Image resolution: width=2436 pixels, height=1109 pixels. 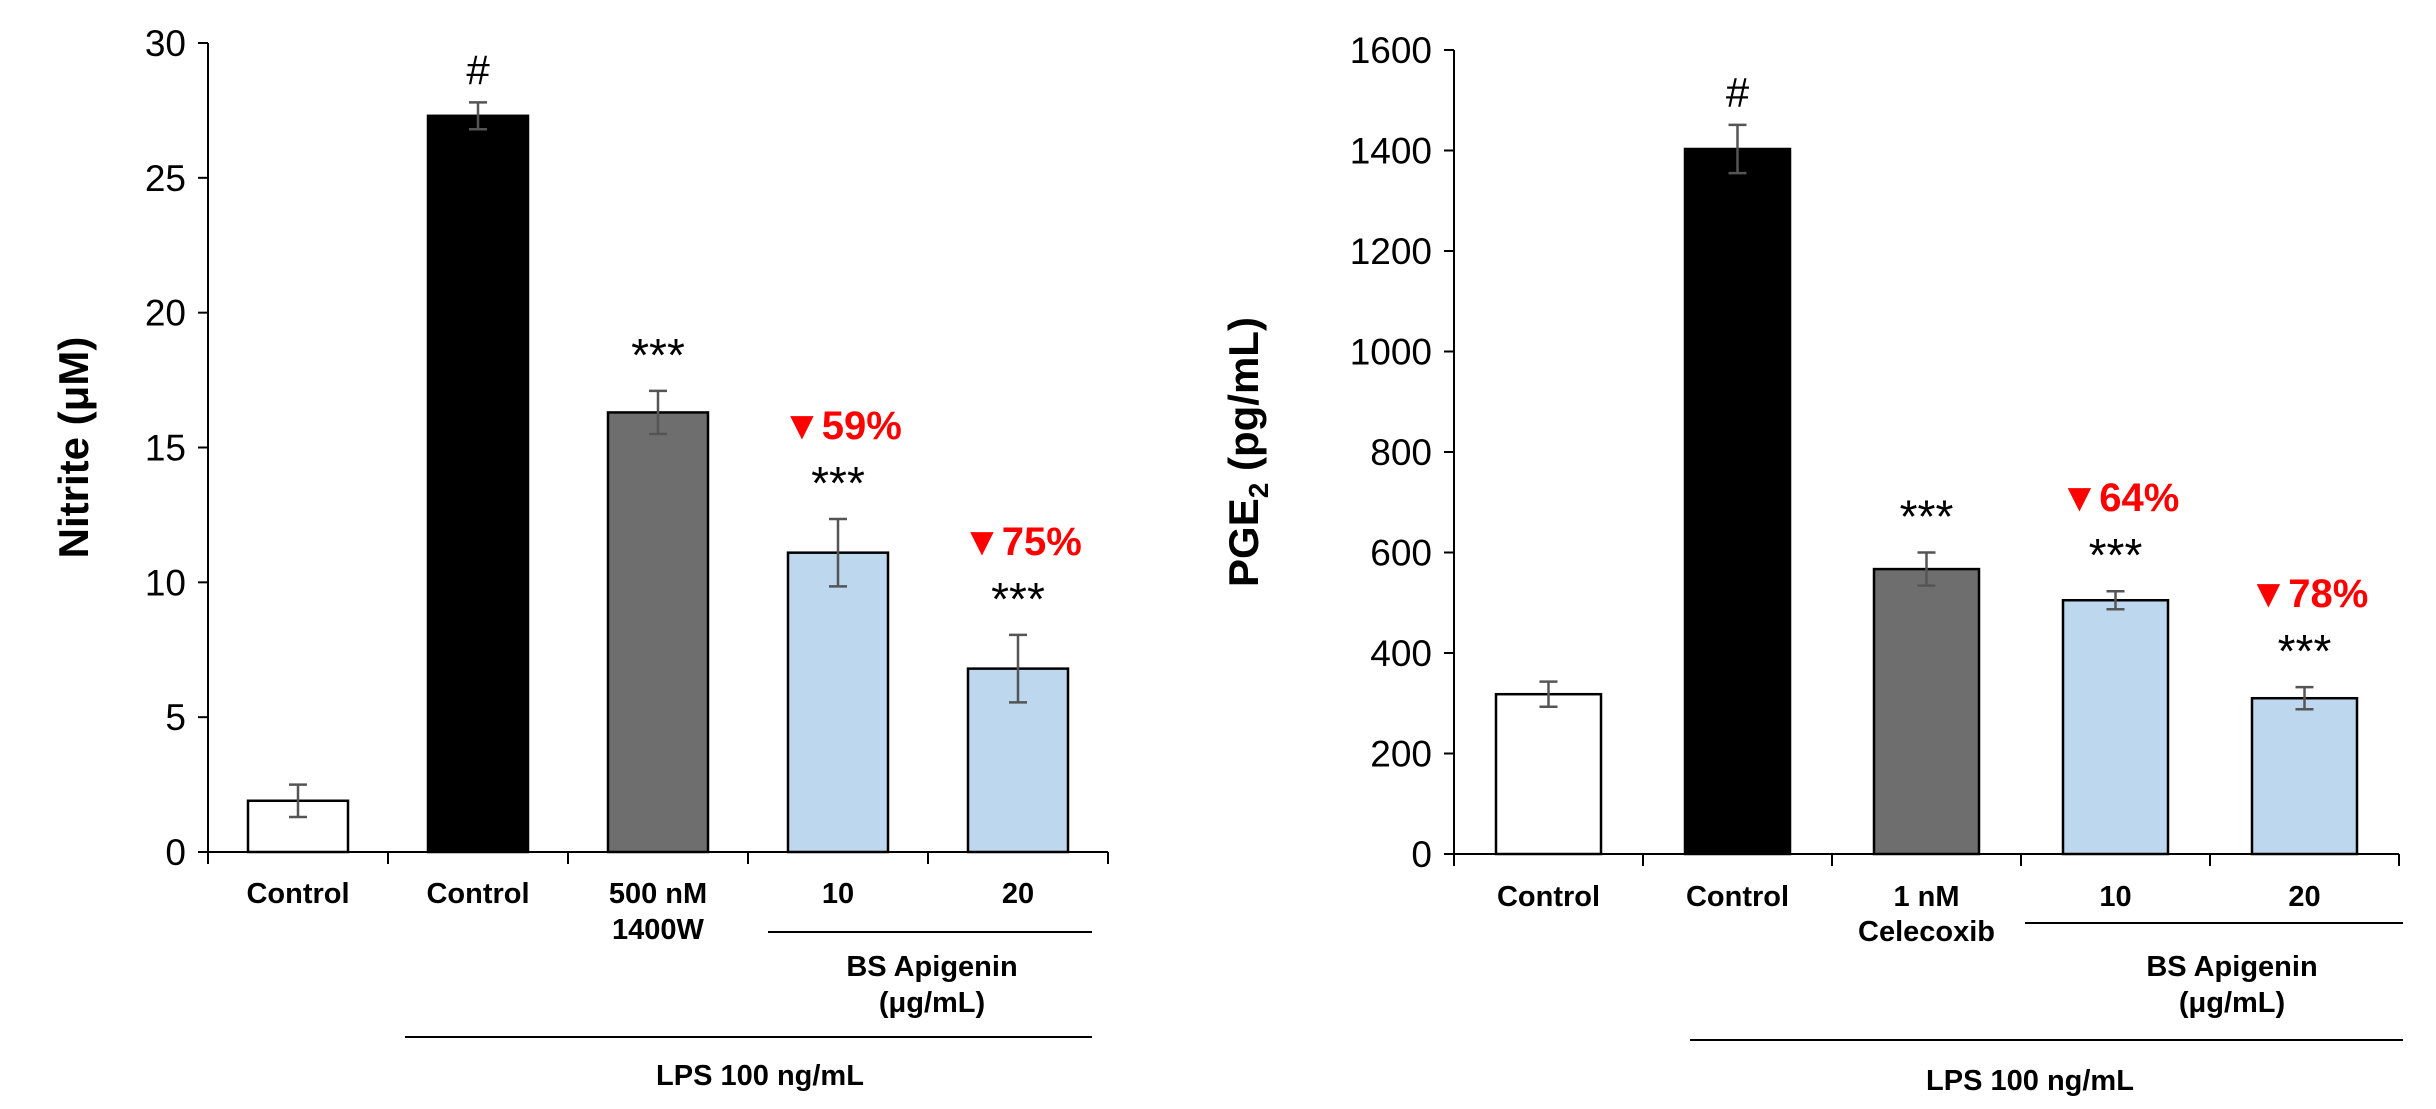 I want to click on y-tick-label: 1200, so click(x=1391, y=251).